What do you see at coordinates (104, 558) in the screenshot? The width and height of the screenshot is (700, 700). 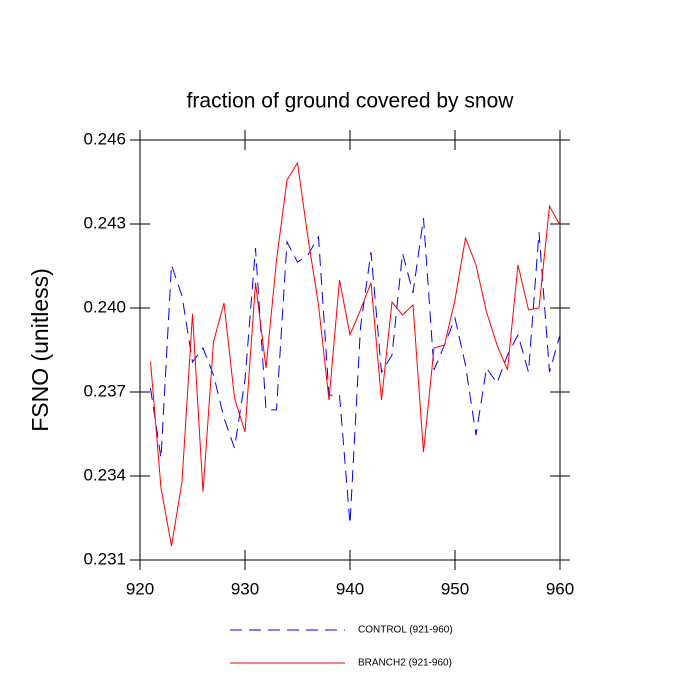 I see `y-tick-label: 0.231` at bounding box center [104, 558].